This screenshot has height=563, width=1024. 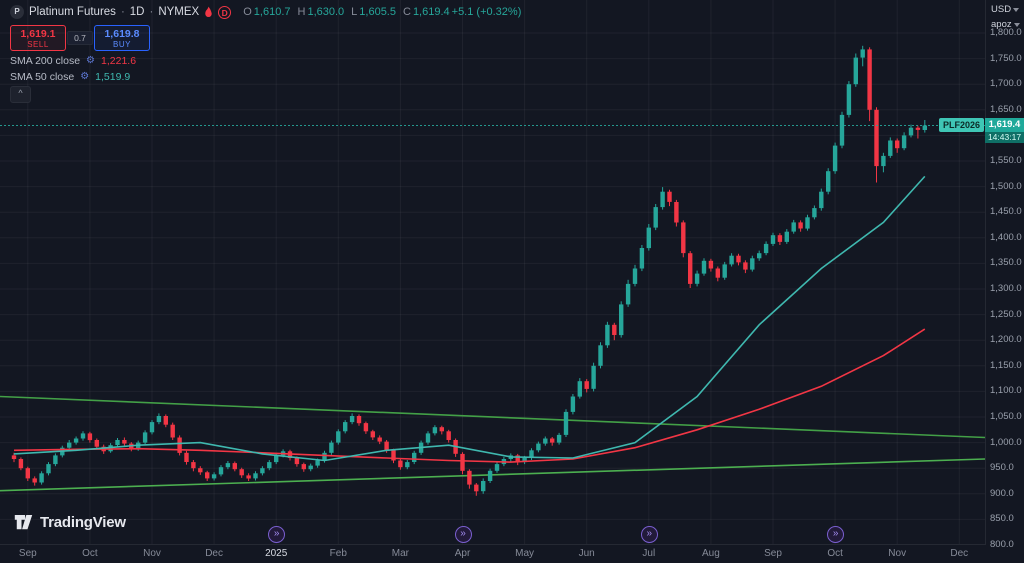 What do you see at coordinates (1006, 391) in the screenshot?
I see `price-tick-label: 1,100.0` at bounding box center [1006, 391].